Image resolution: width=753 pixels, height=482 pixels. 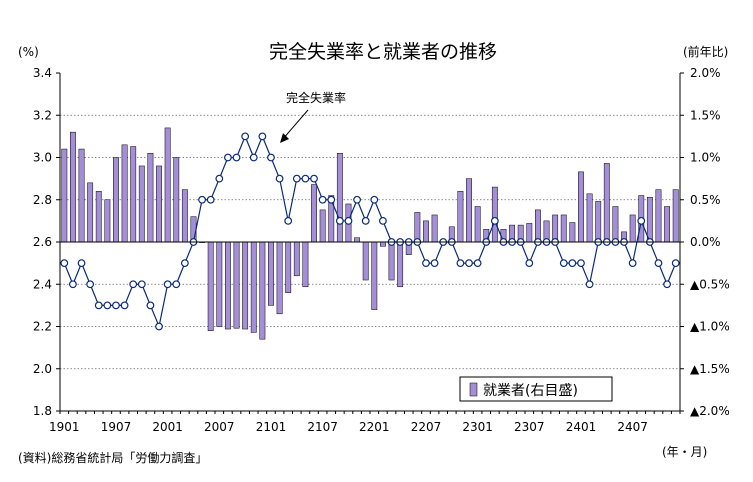 I want to click on x-axis-unit: (年・月), so click(x=684, y=452).